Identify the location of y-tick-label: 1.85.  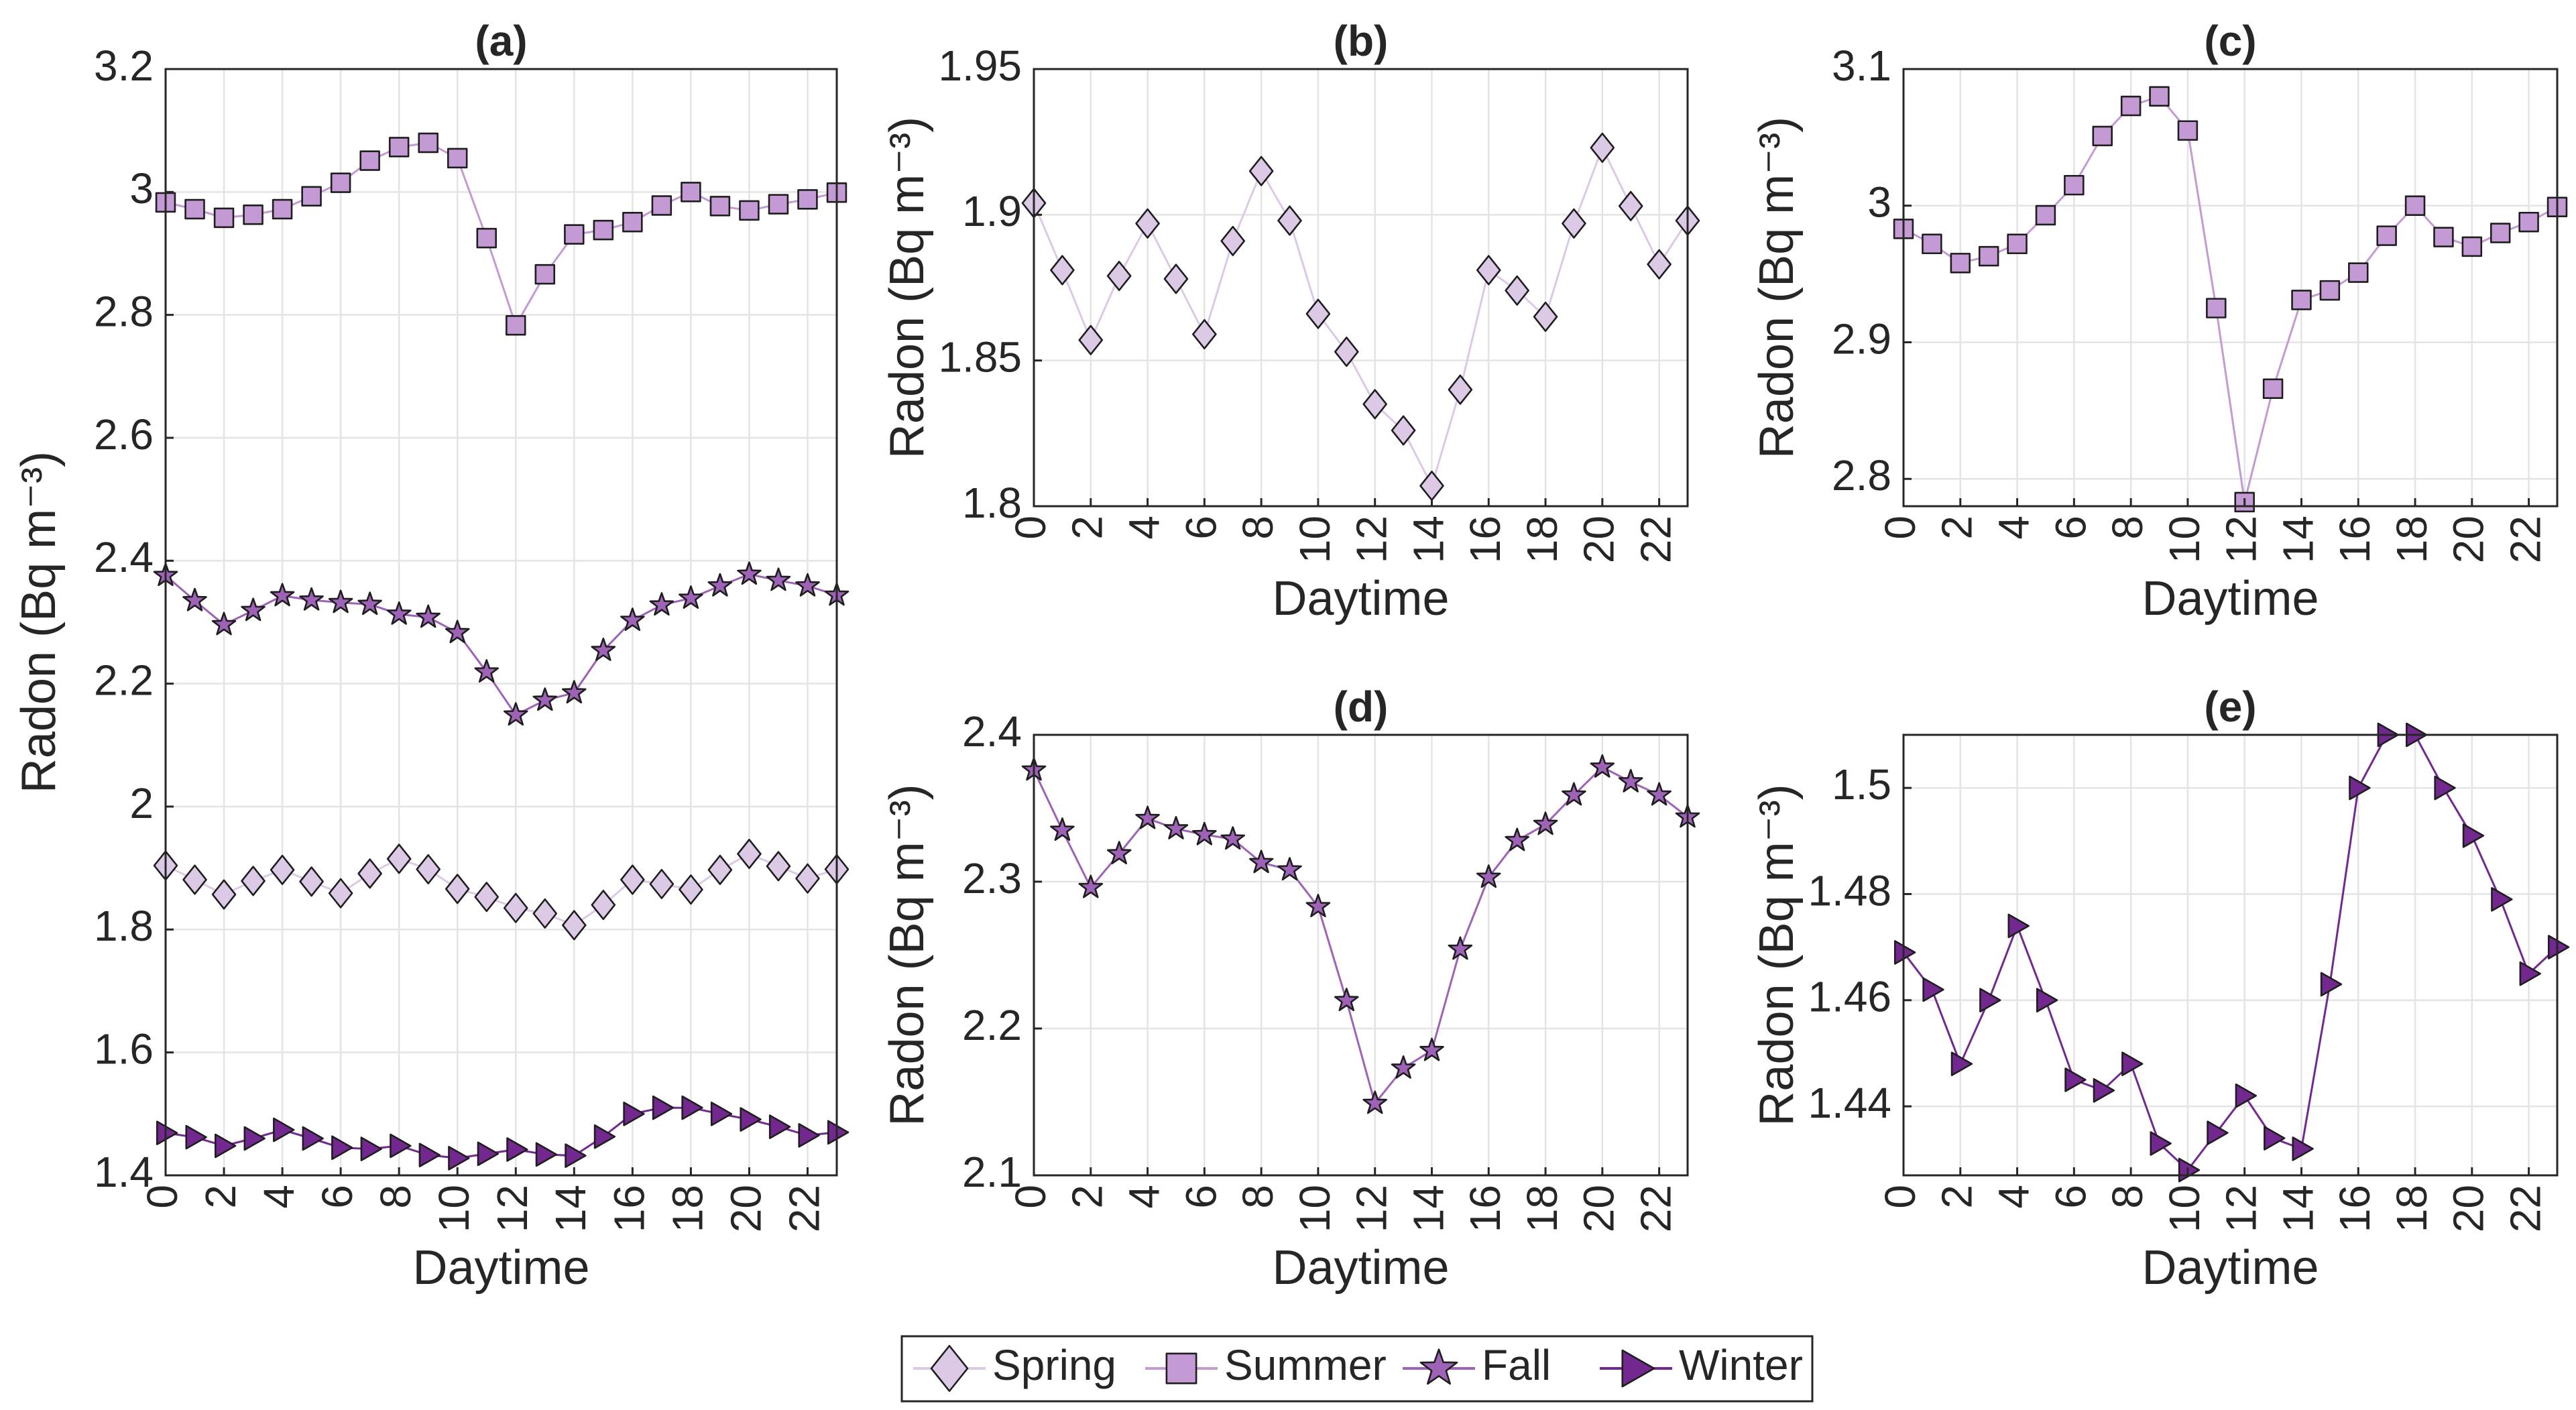
(980, 357).